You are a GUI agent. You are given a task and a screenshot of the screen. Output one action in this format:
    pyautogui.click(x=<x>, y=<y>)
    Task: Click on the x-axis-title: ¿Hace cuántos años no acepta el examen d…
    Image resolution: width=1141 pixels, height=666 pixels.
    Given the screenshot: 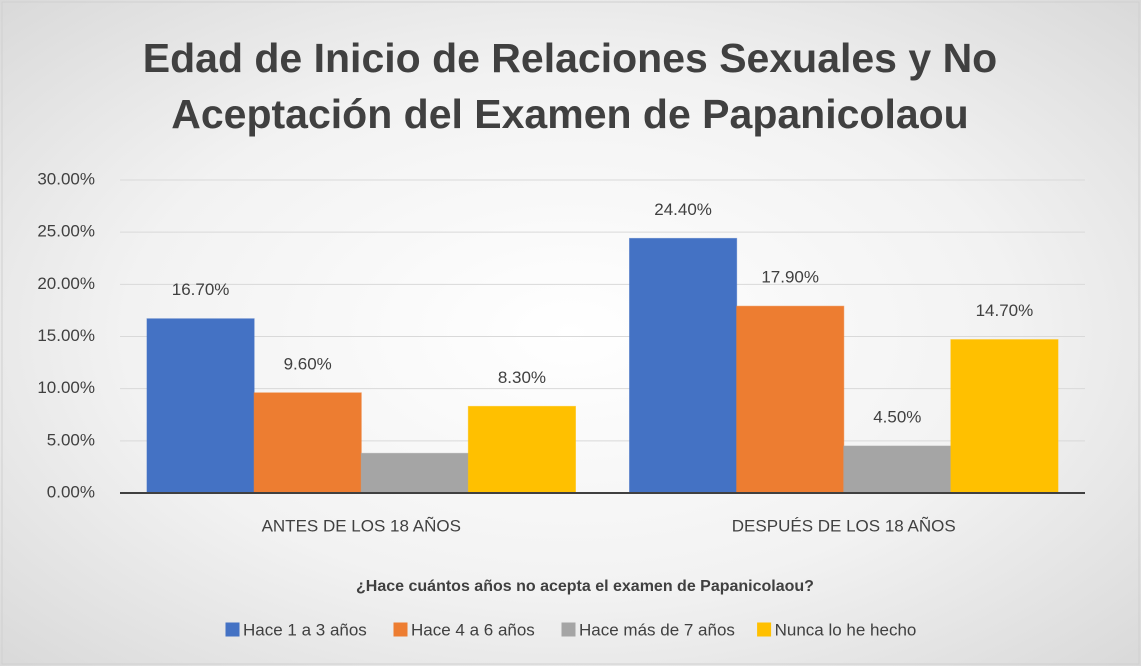 What is the action you would take?
    pyautogui.click(x=585, y=586)
    